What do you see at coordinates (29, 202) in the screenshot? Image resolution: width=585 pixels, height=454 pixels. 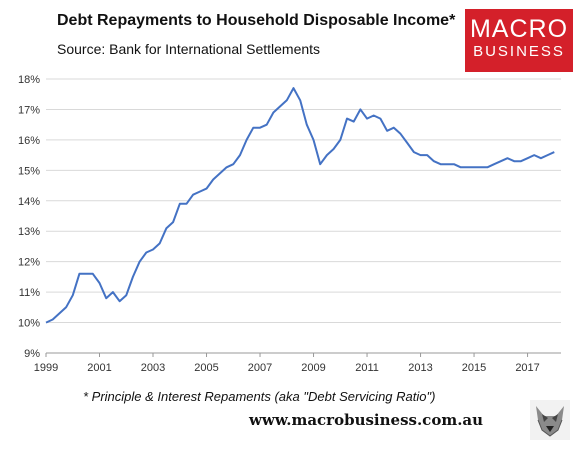 I see `y-tick-label: 14%` at bounding box center [29, 202].